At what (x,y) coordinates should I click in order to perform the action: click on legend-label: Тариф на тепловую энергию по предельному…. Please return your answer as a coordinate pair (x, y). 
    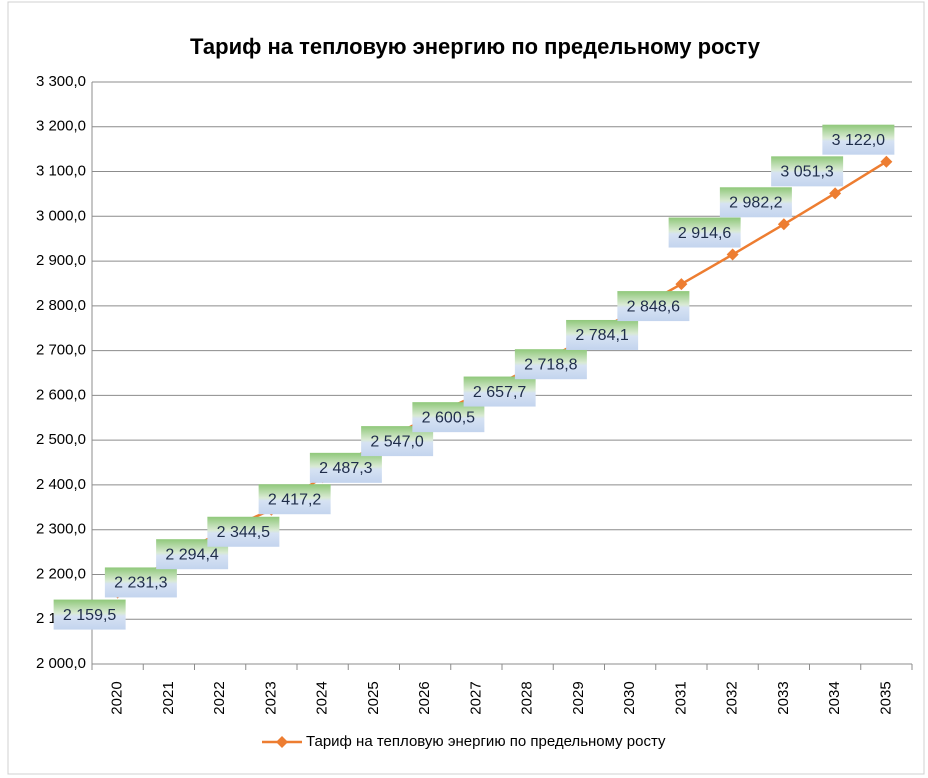
    Looking at the image, I should click on (486, 741).